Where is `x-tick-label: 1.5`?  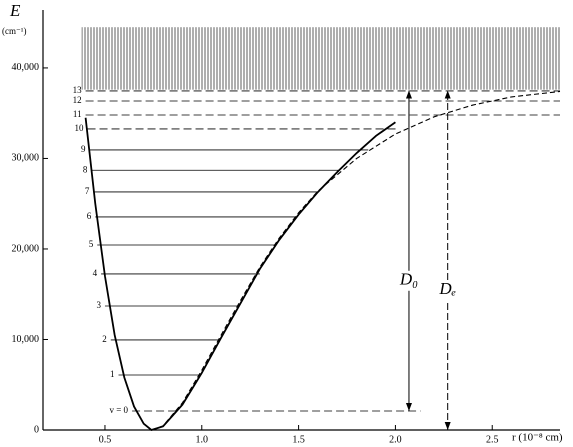 x-tick-label: 1.5 is located at coordinates (298, 439).